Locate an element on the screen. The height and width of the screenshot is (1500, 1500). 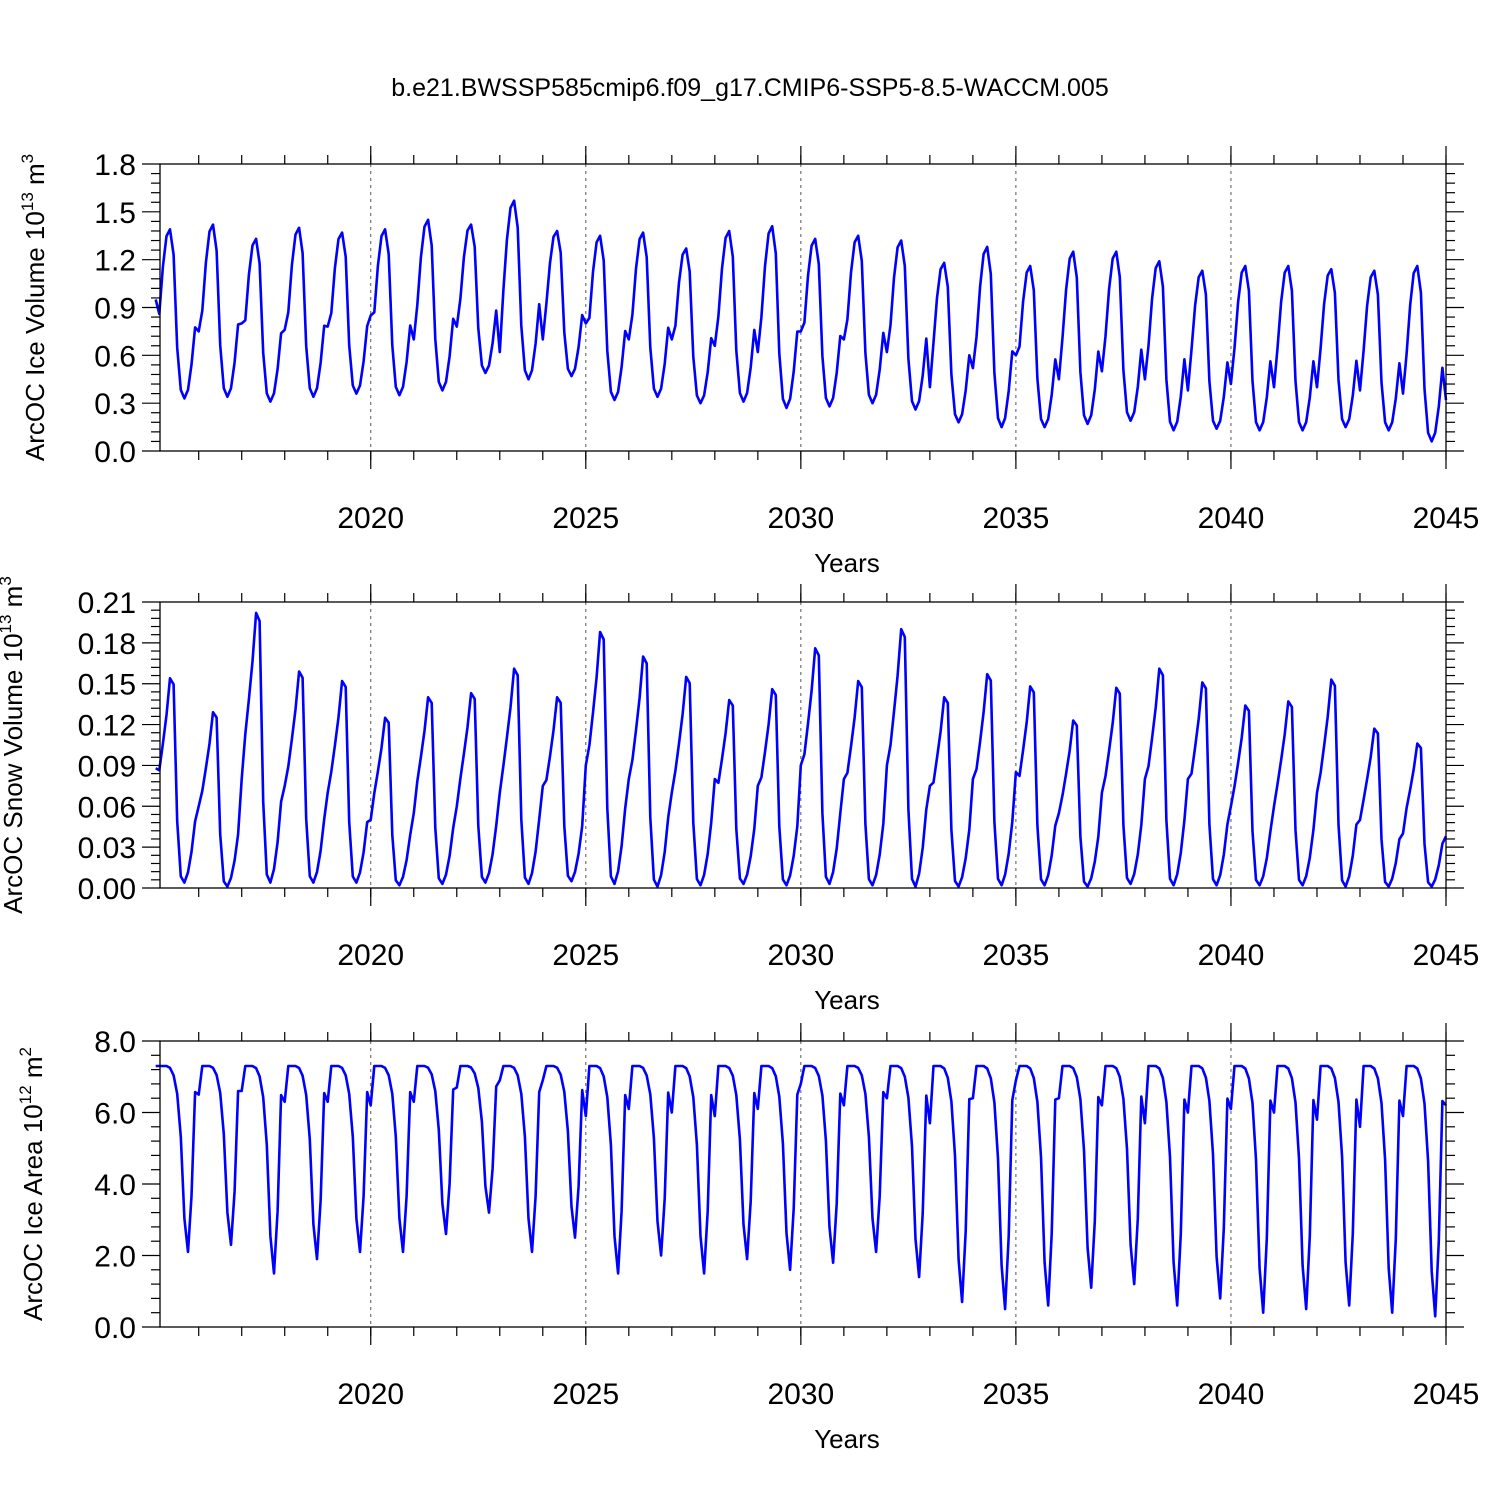
y-tick-label: 0.3 is located at coordinates (115, 404).